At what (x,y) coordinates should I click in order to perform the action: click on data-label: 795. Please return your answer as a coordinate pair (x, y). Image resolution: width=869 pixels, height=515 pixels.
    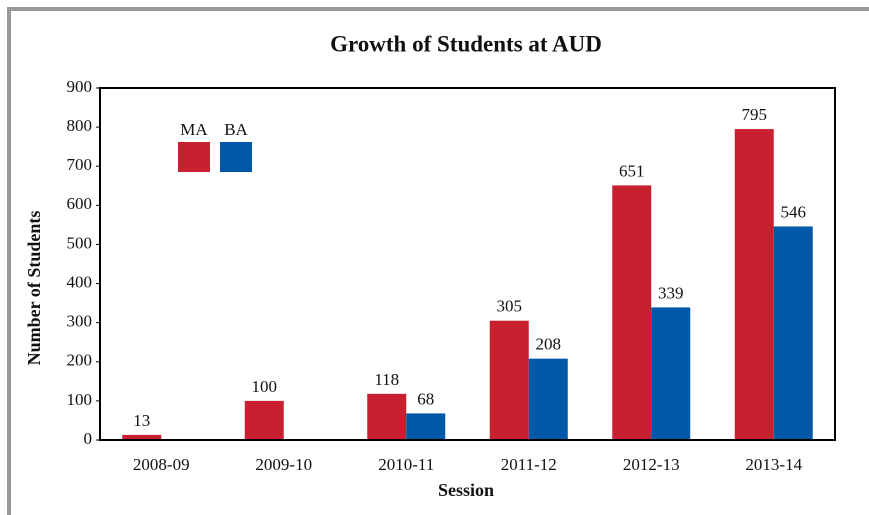
    Looking at the image, I should click on (755, 114).